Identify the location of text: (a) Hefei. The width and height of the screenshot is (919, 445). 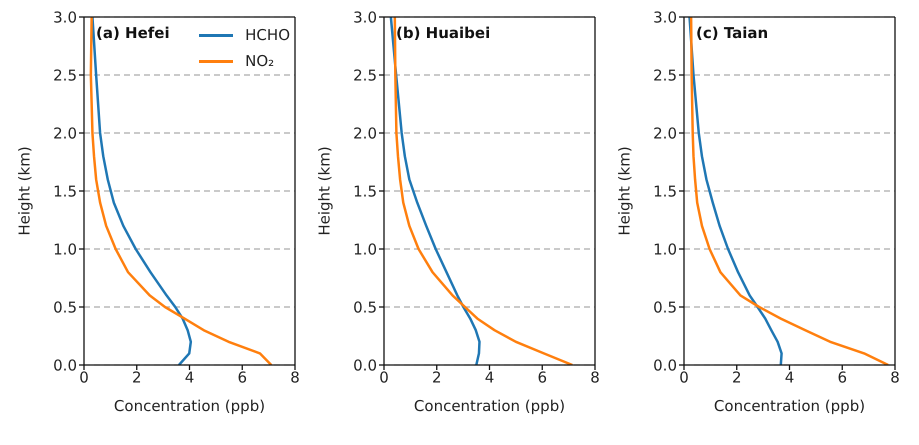
(133, 33).